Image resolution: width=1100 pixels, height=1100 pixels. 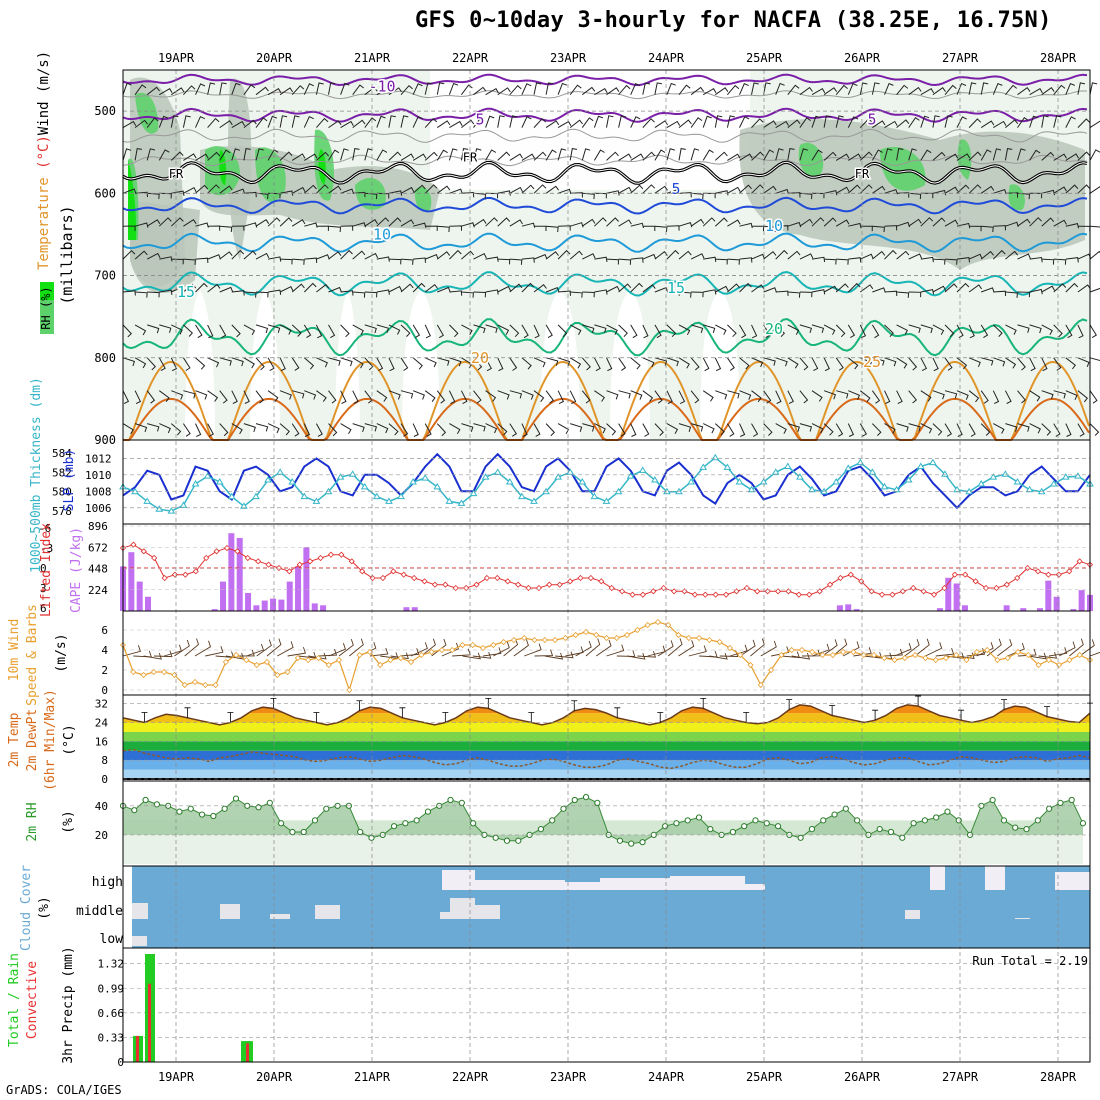 I want to click on bottom-day-label: 28APR, so click(x=1058, y=1077).